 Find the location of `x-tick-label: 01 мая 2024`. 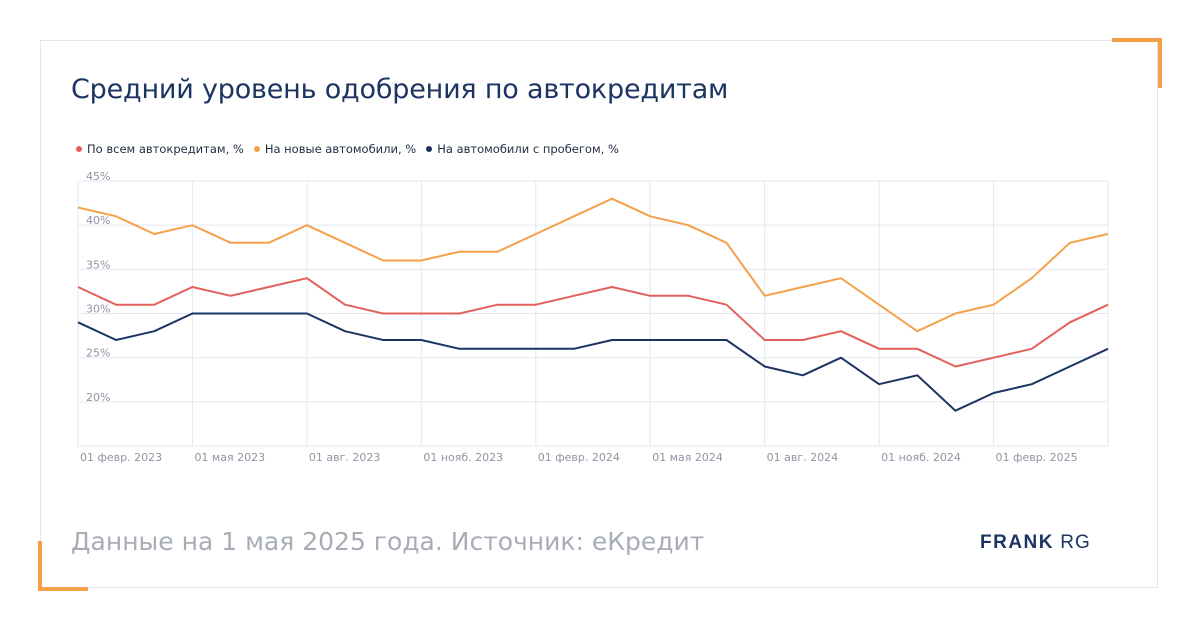

x-tick-label: 01 мая 2024 is located at coordinates (687, 457).